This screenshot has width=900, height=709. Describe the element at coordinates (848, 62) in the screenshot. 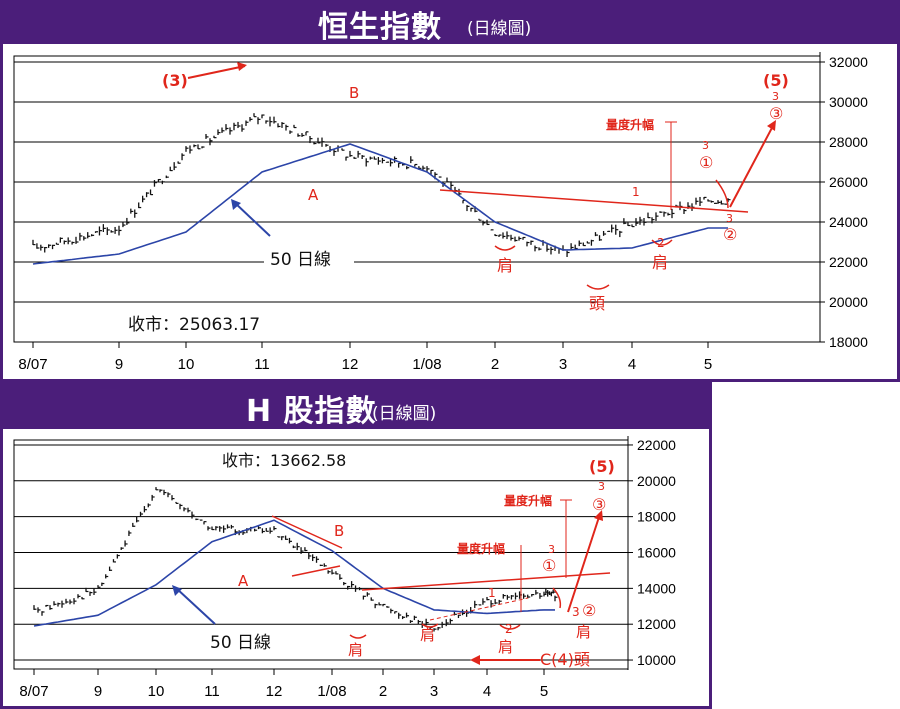

I see `ytick-label: 32000` at that location.